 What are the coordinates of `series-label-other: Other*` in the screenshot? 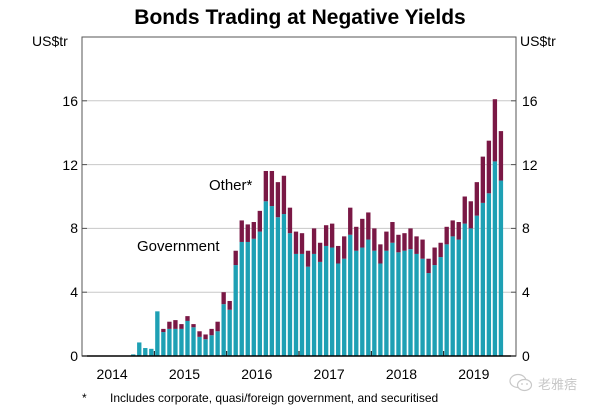 It's located at (231, 185).